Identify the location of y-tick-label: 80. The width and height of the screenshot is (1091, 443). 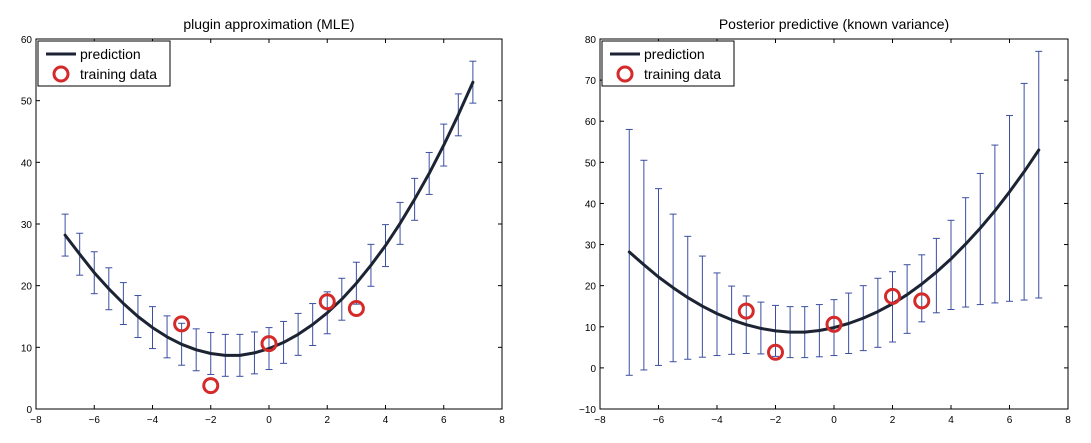
(591, 40).